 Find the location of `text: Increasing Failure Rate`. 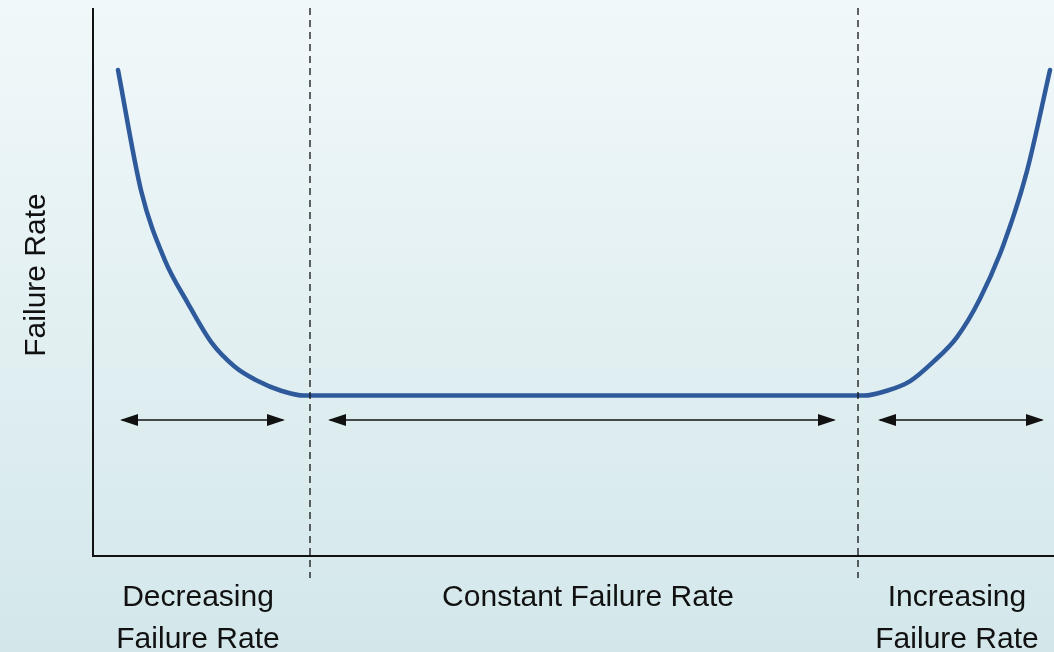

text: Increasing Failure Rate is located at coordinates (957, 615).